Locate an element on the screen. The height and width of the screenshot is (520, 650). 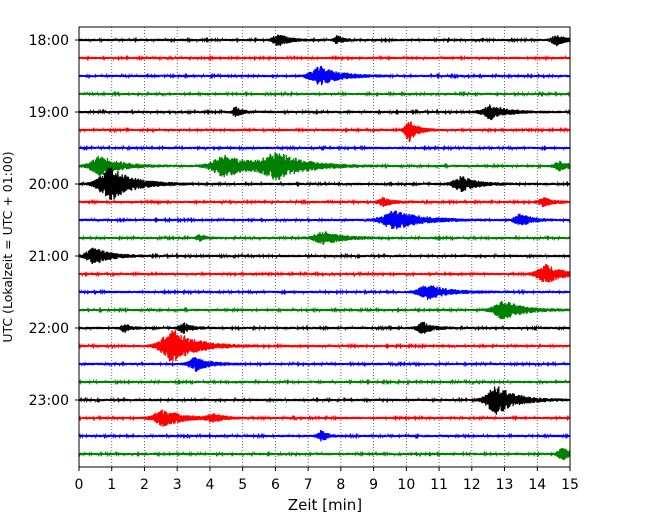
y-tick-label: 20:00 is located at coordinates (49, 185).